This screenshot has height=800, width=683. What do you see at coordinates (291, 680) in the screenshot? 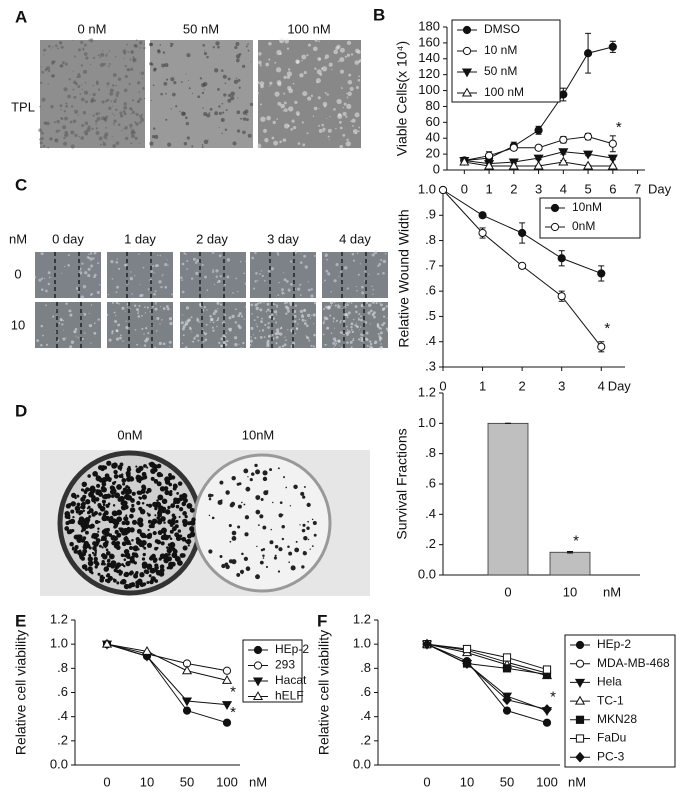
I see `legend-label: Hacat` at bounding box center [291, 680].